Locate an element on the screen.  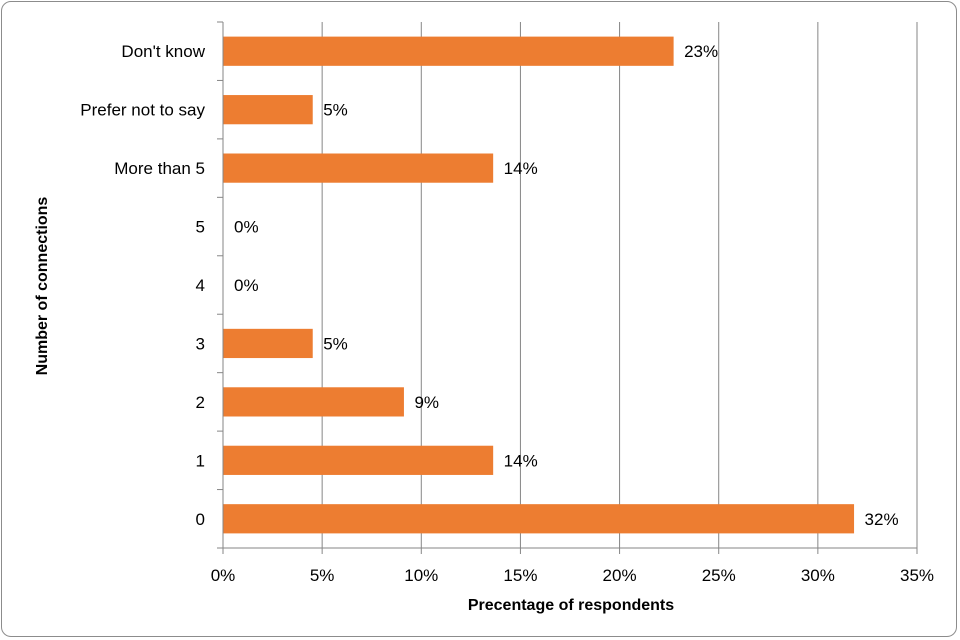
y-category-label: Prefer not to say is located at coordinates (142, 110).